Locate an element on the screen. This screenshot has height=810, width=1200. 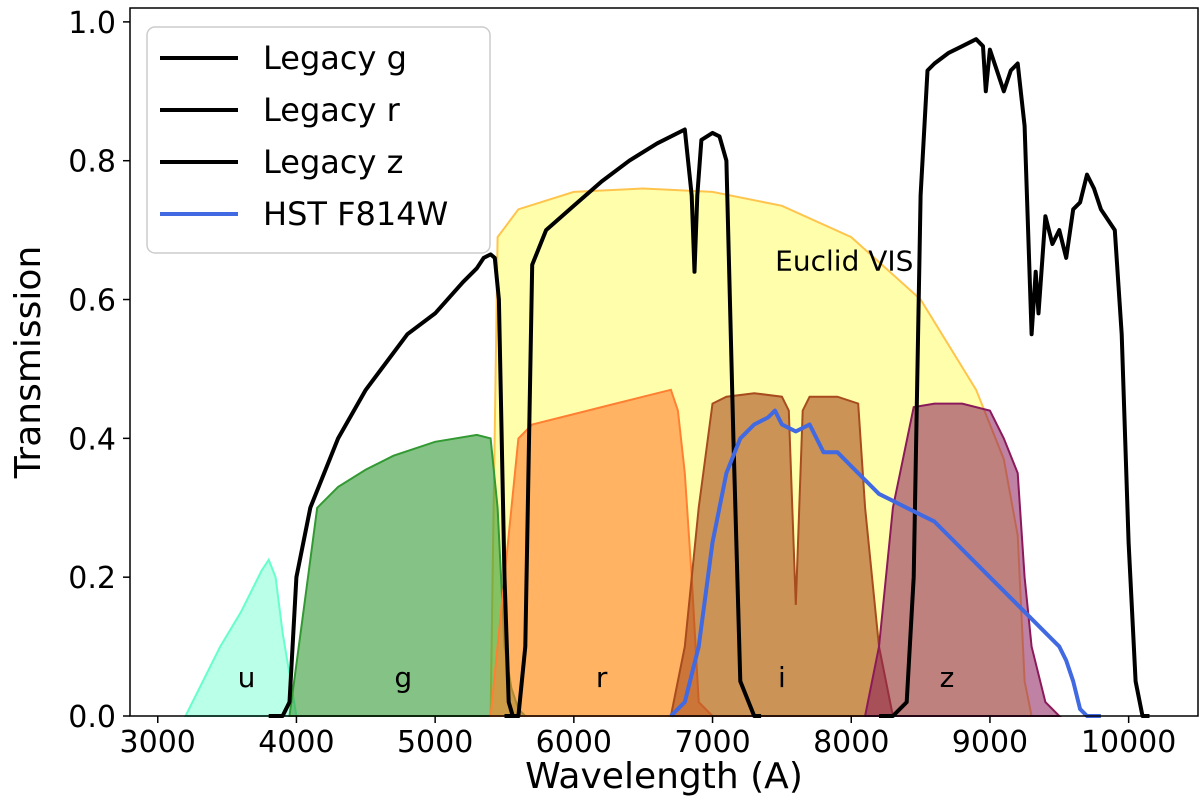
x-tick-label: 7000 is located at coordinates (712, 742).